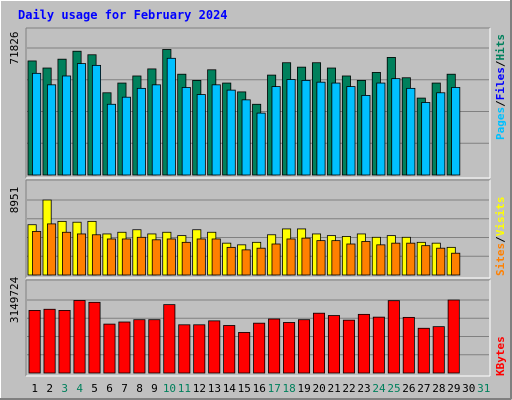 The image size is (512, 400). I want to click on x-tick-label: 12, so click(199, 388).